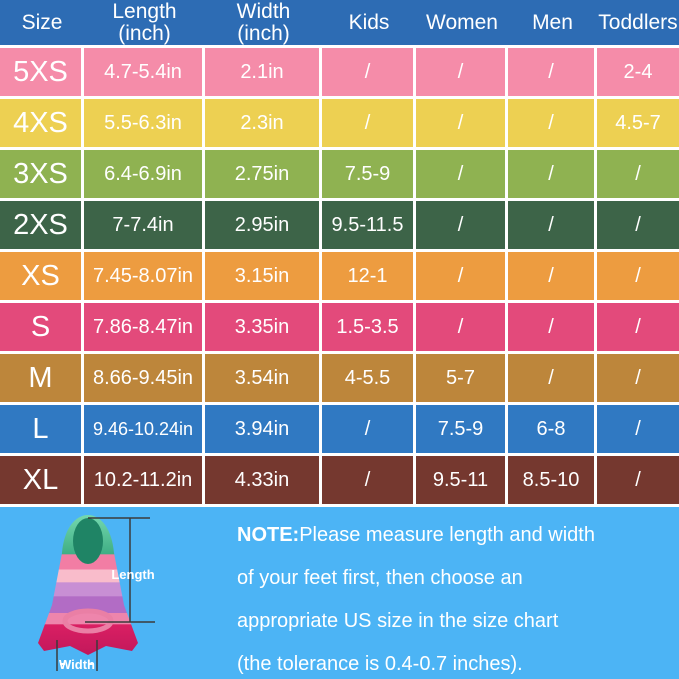  I want to click on header-women: Women, so click(462, 22).